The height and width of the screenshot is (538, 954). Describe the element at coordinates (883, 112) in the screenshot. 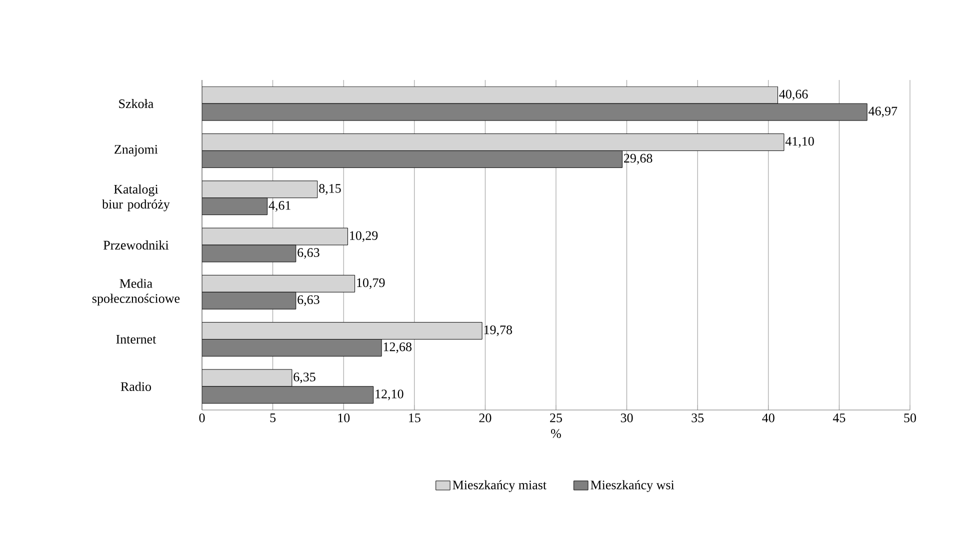

I see `data-label: 46,97` at that location.